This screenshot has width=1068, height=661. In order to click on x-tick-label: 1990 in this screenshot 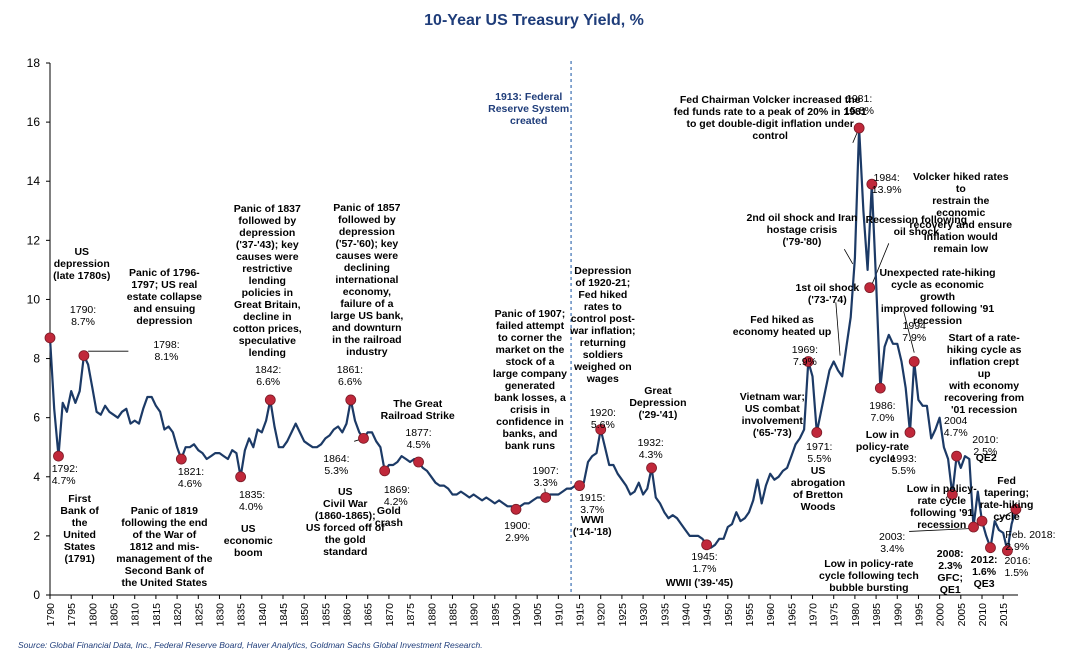, I will do `click(898, 615)`.